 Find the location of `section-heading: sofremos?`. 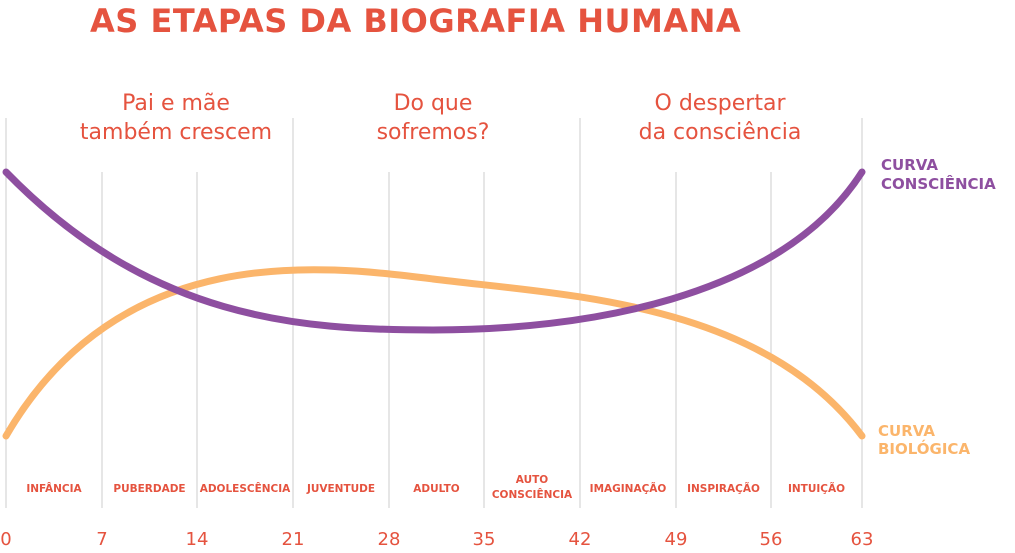

section-heading: sofremos? is located at coordinates (433, 132).